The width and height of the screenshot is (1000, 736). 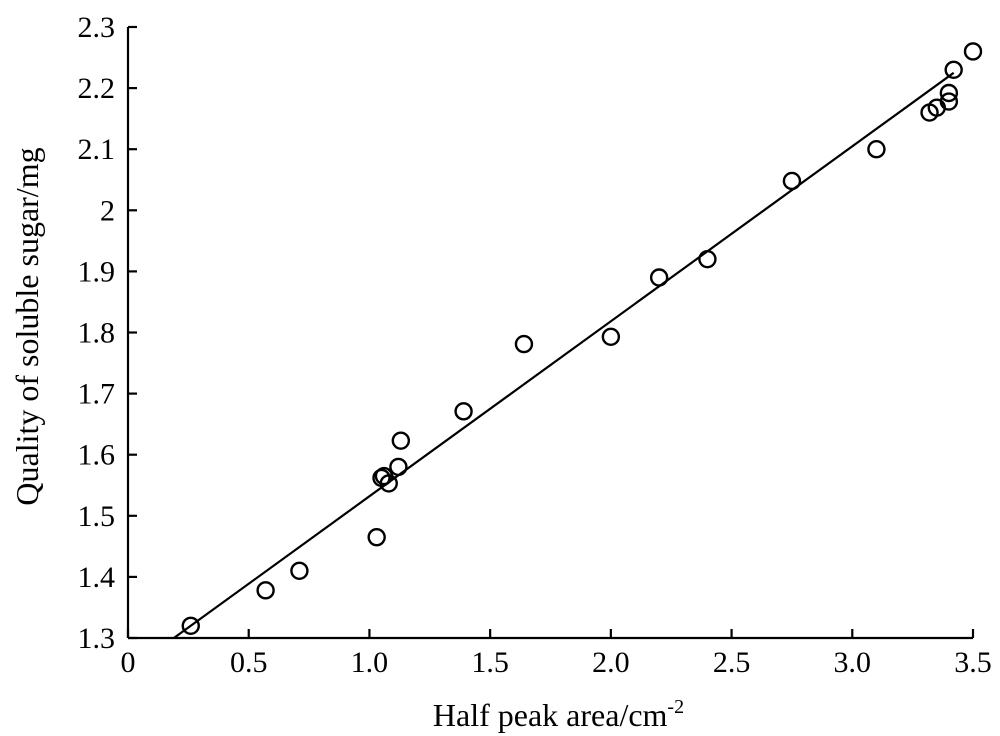 What do you see at coordinates (973, 662) in the screenshot?
I see `x-tick-label: 3.5` at bounding box center [973, 662].